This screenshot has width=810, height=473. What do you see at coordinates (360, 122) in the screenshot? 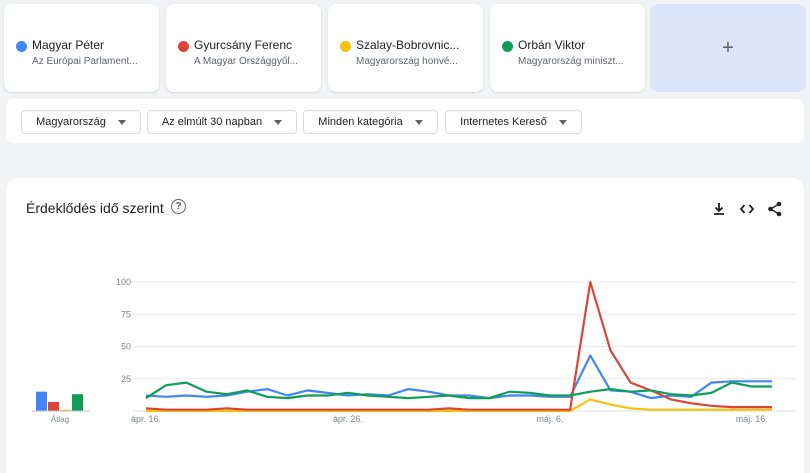
I see `category-value: Minden kategória` at bounding box center [360, 122].